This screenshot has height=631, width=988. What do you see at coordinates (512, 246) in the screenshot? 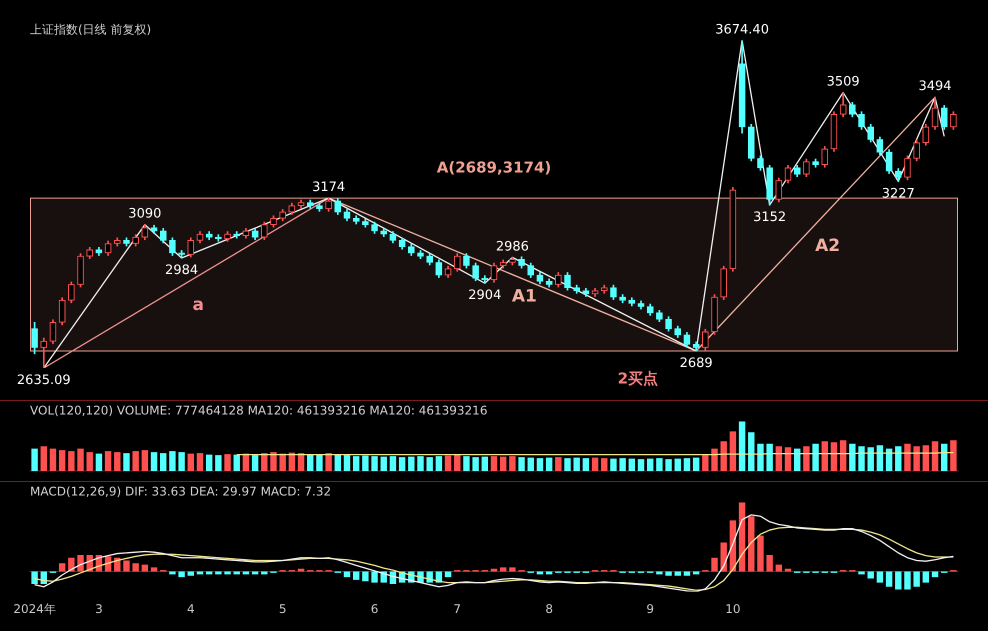
I see `data-label: 2986` at bounding box center [512, 246].